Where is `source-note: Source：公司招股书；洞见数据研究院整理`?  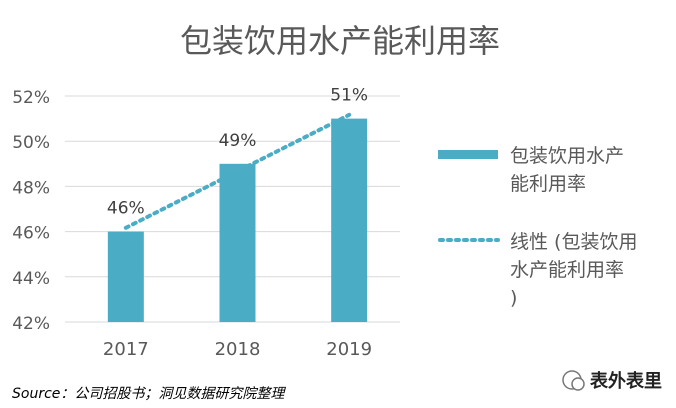 source-note: Source：公司招股书；洞见数据研究院整理 is located at coordinates (149, 394).